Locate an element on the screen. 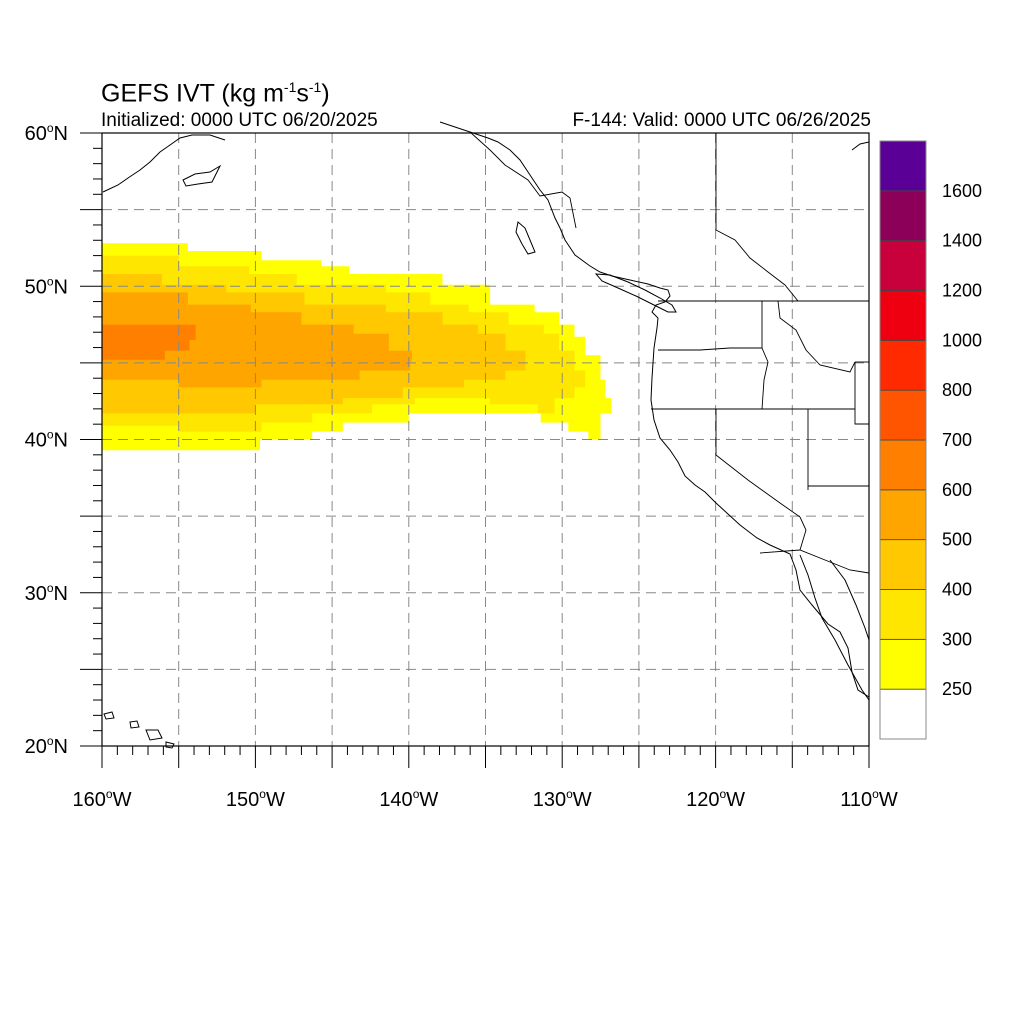 Image resolution: width=1024 pixels, height=1024 pixels. lon-tick-label: 120oW is located at coordinates (715, 799).